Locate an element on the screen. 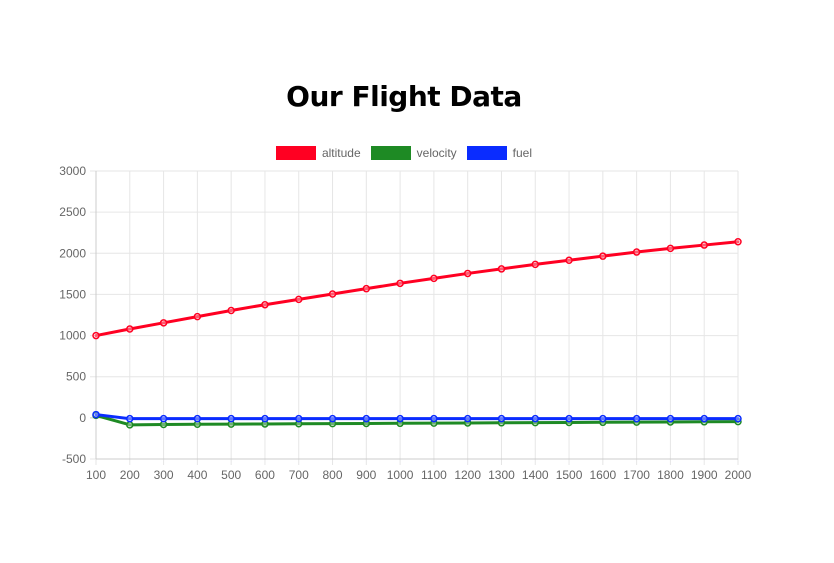 The image size is (834, 563). y-tick-label: 2500 is located at coordinates (72, 212).